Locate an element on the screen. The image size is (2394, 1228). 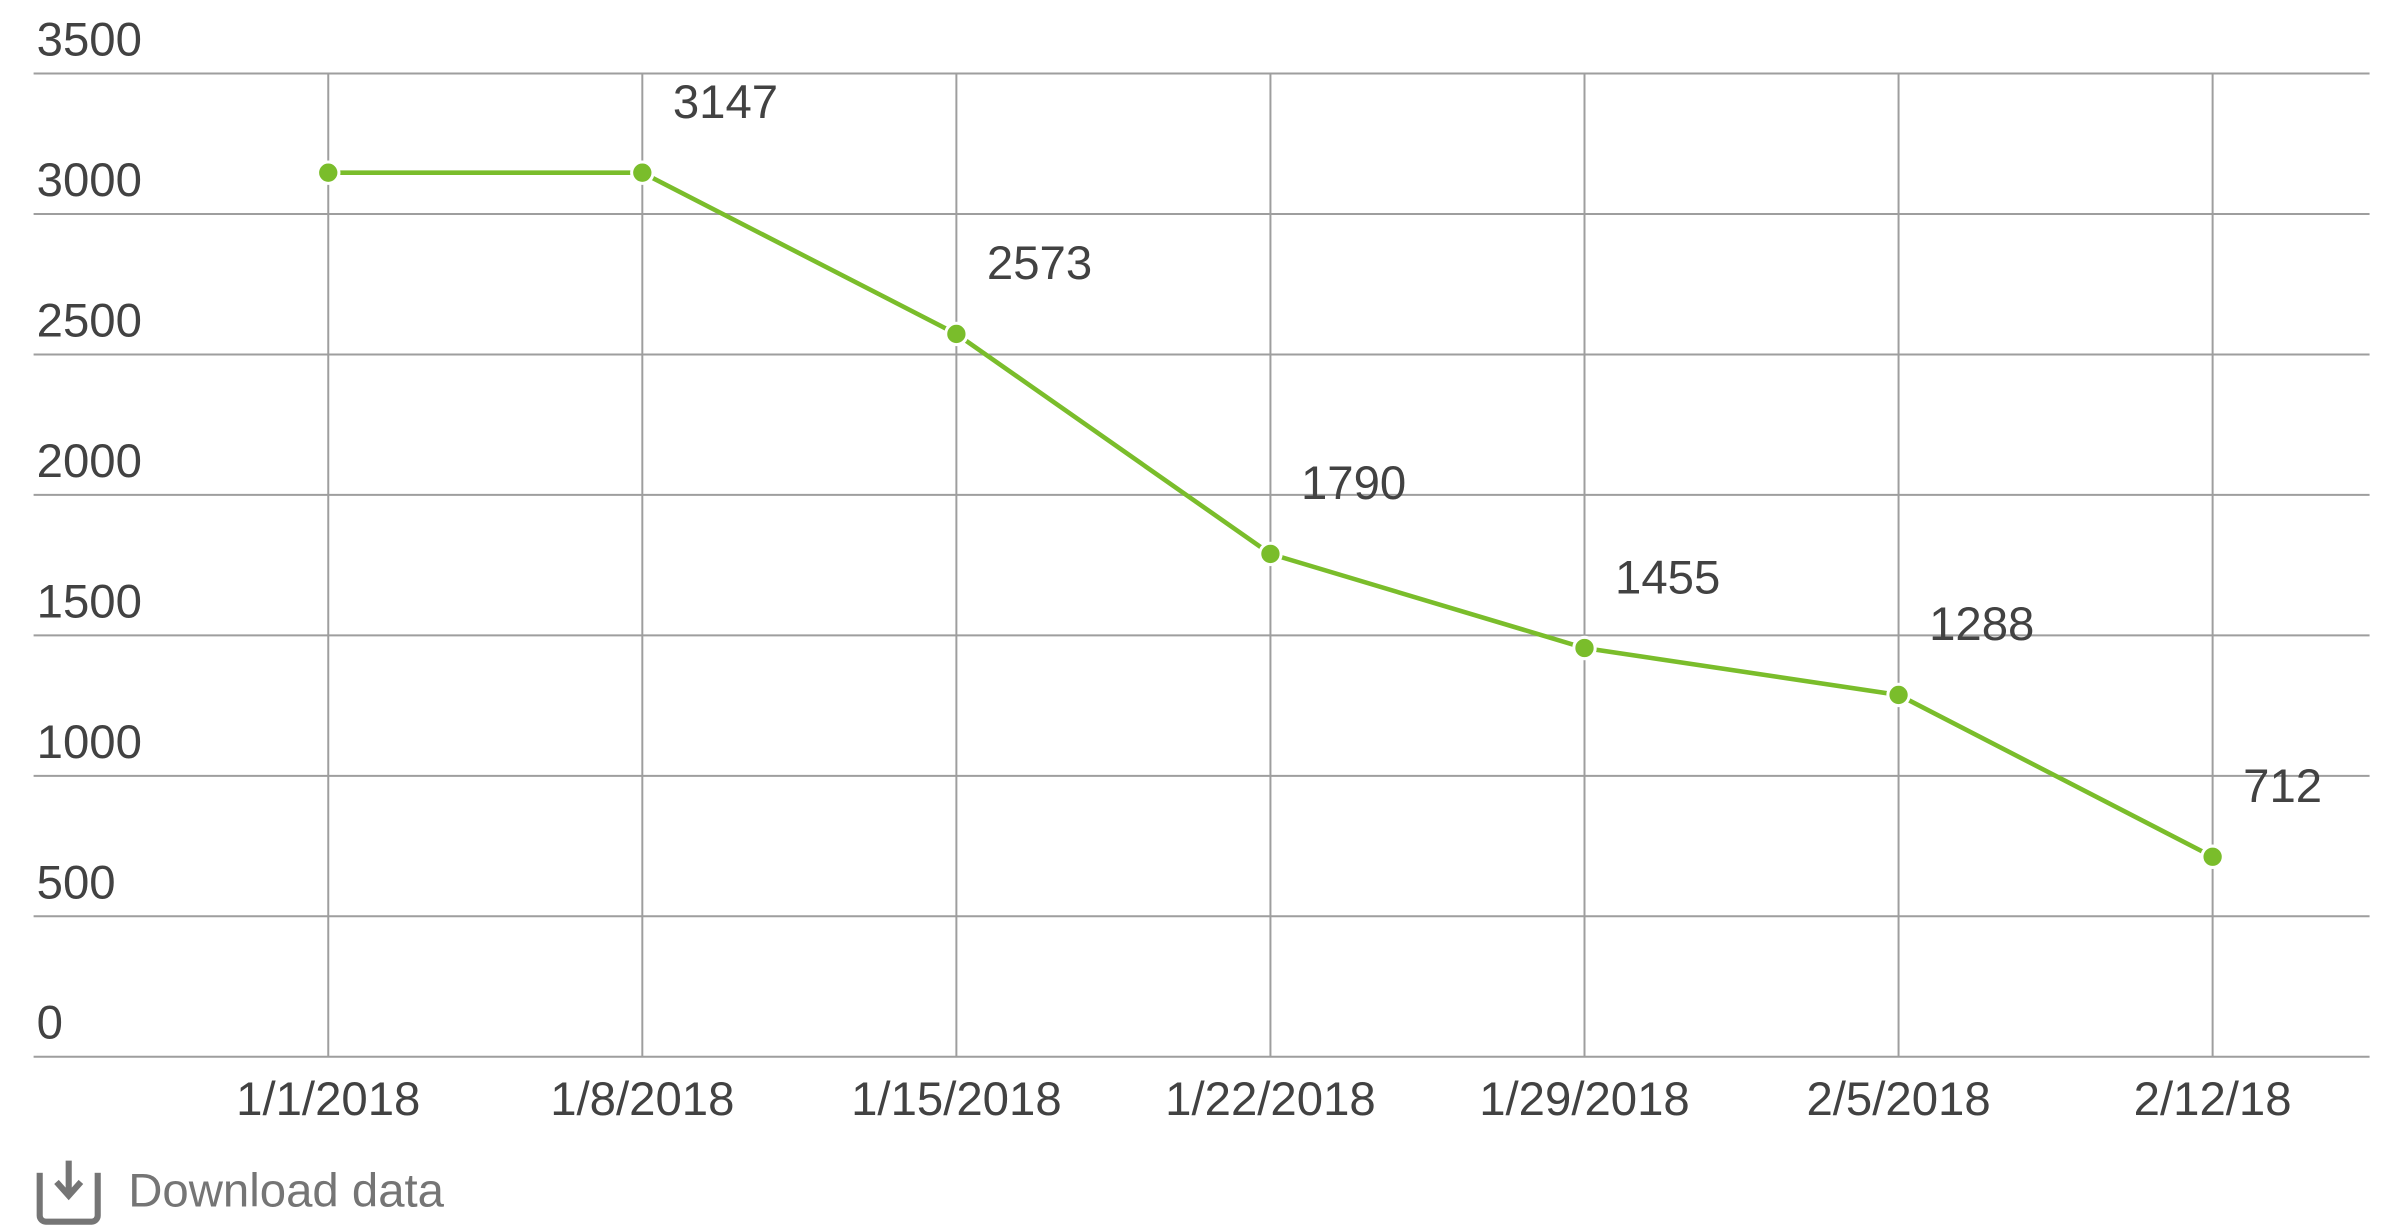
value-label: 712 is located at coordinates (2282, 786).